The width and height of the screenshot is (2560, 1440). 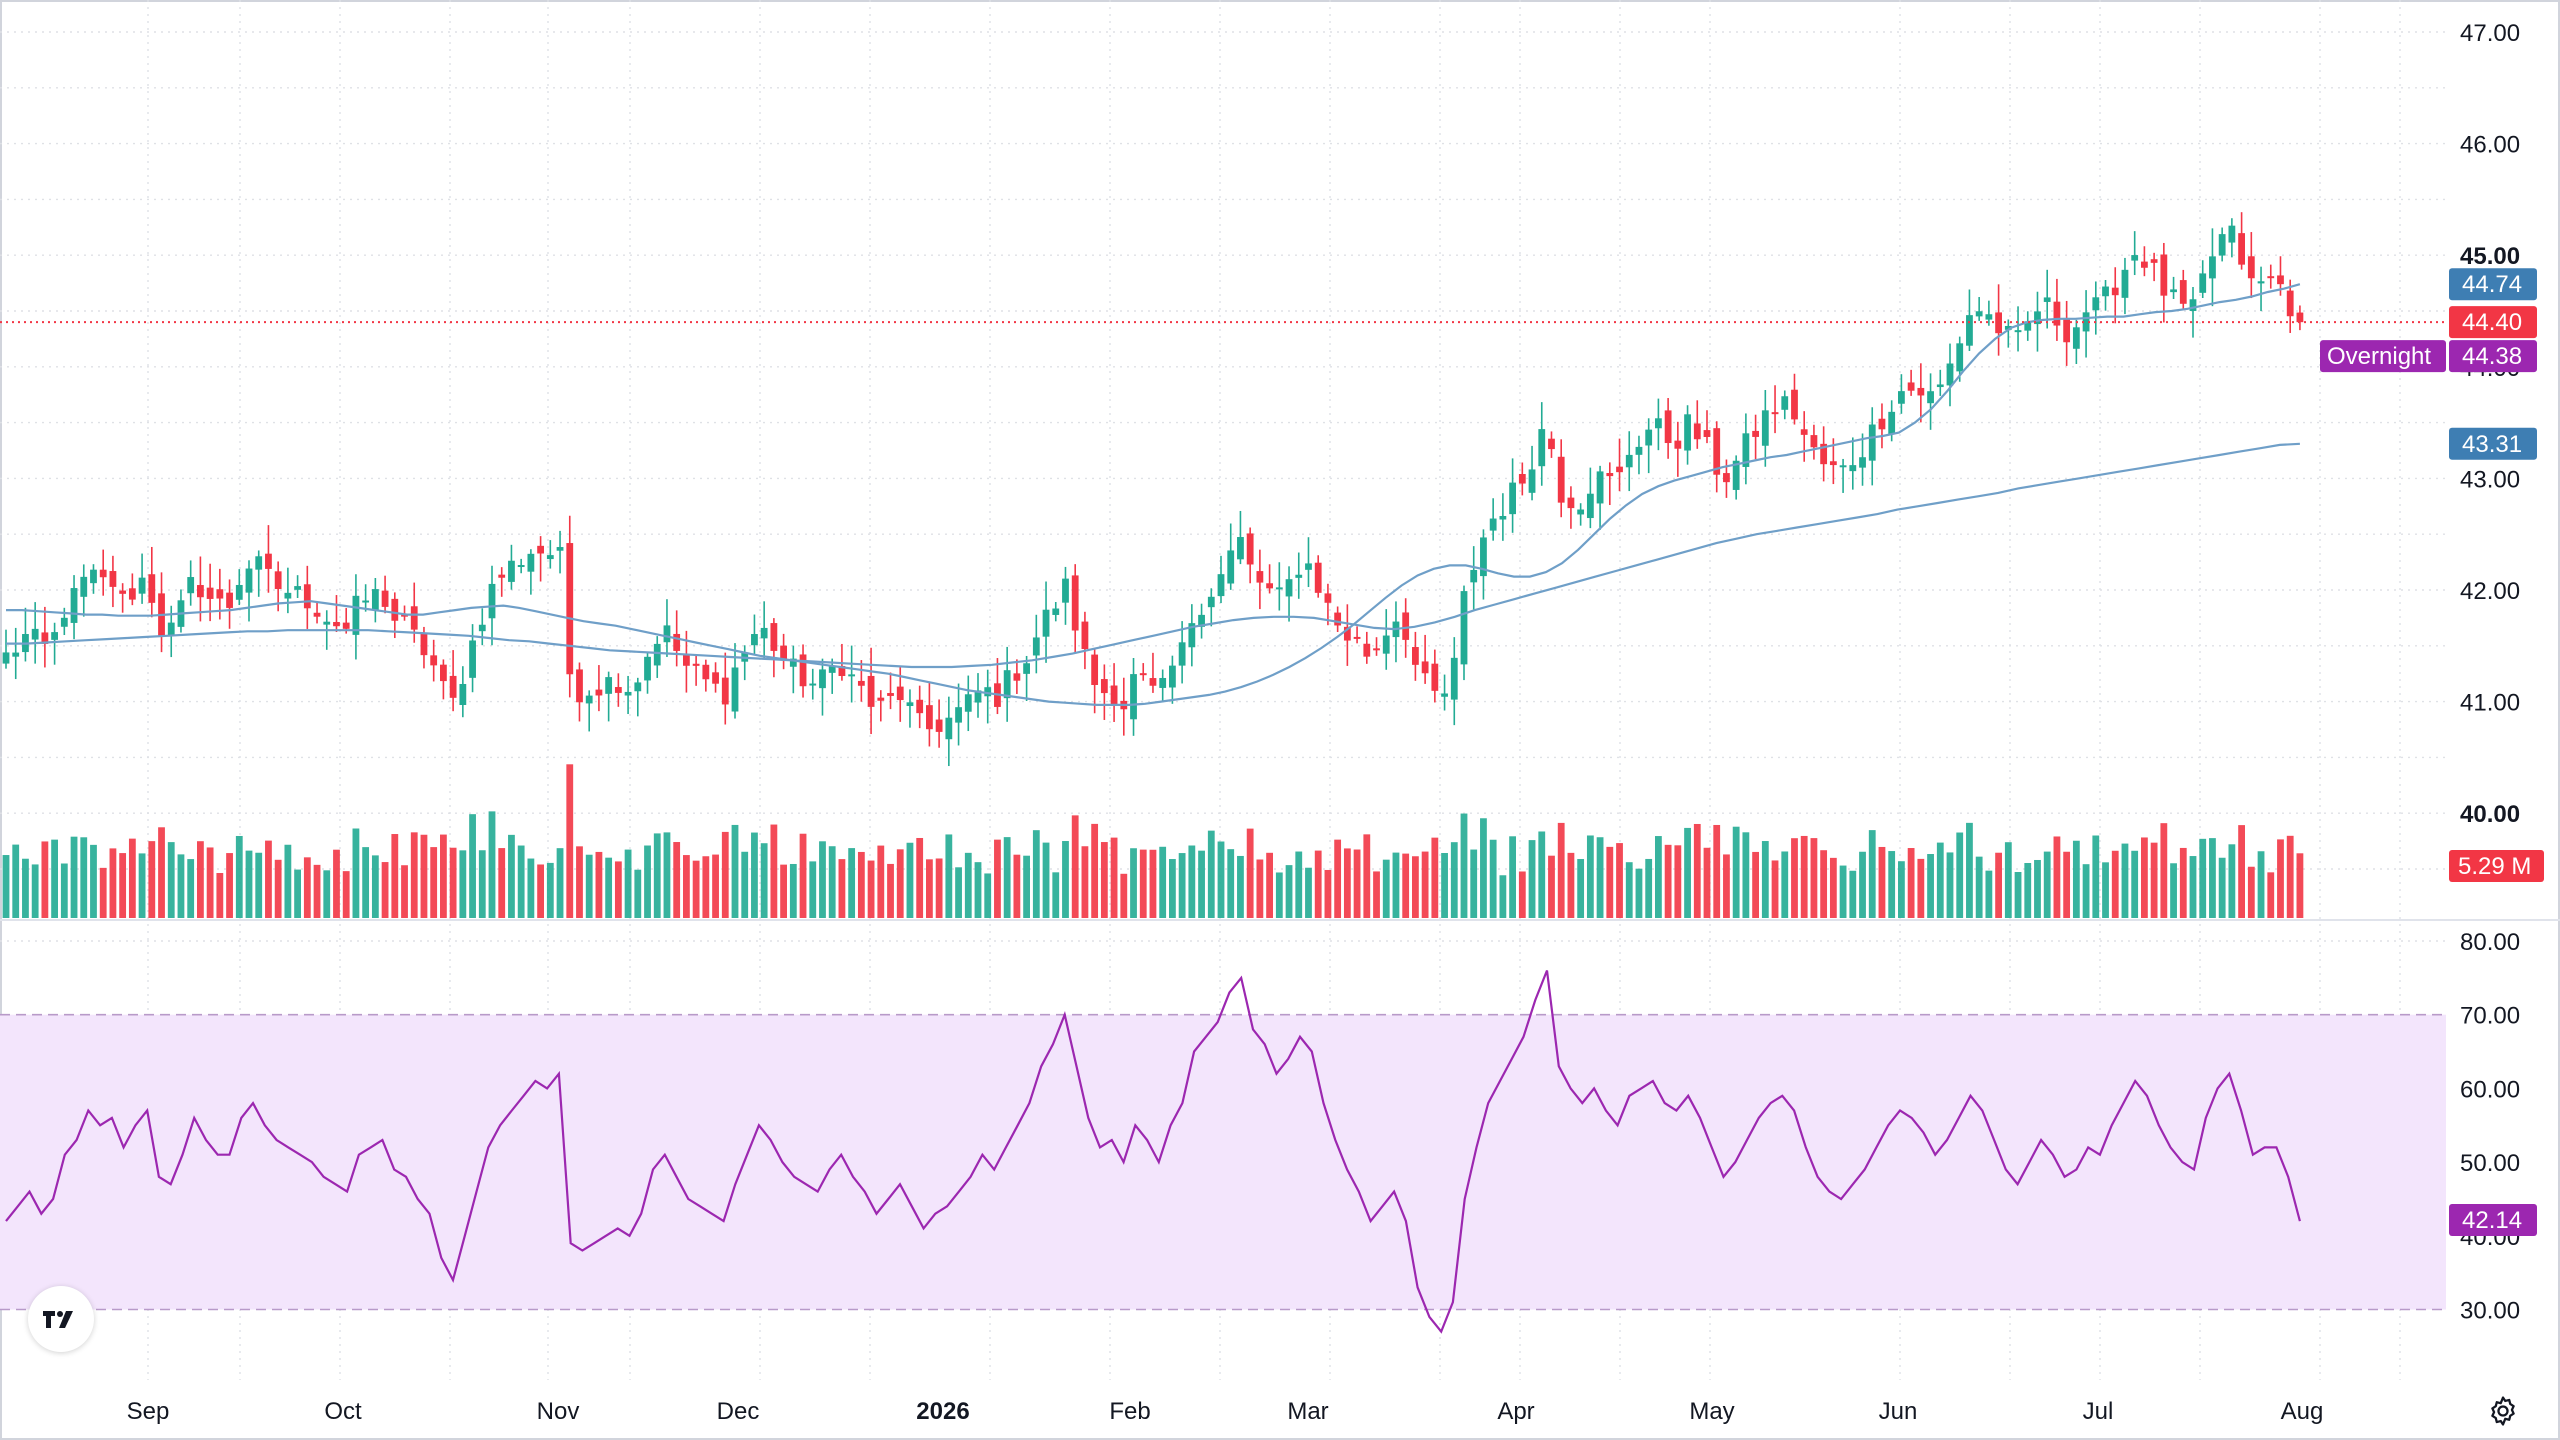 I want to click on price-tick-label: 47.00, so click(x=2490, y=33).